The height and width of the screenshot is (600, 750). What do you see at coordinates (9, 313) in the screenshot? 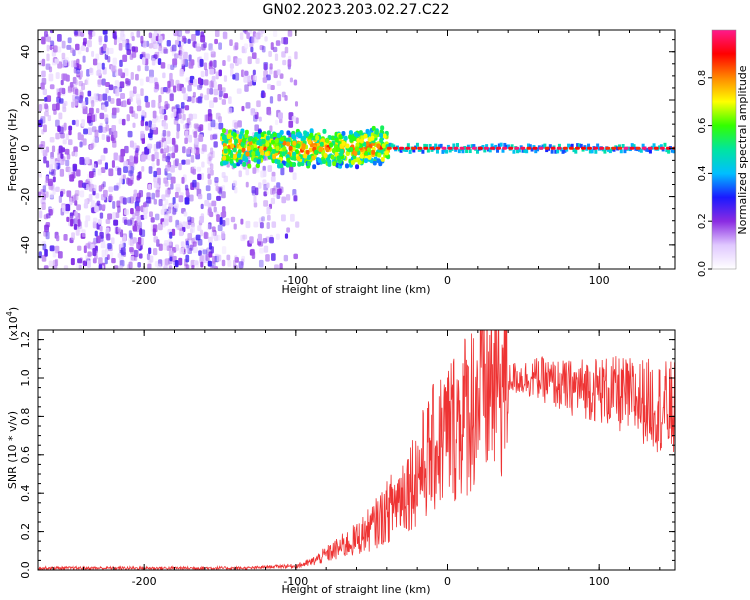
I see `snr-multiplier-exponent: 4` at bounding box center [9, 313].